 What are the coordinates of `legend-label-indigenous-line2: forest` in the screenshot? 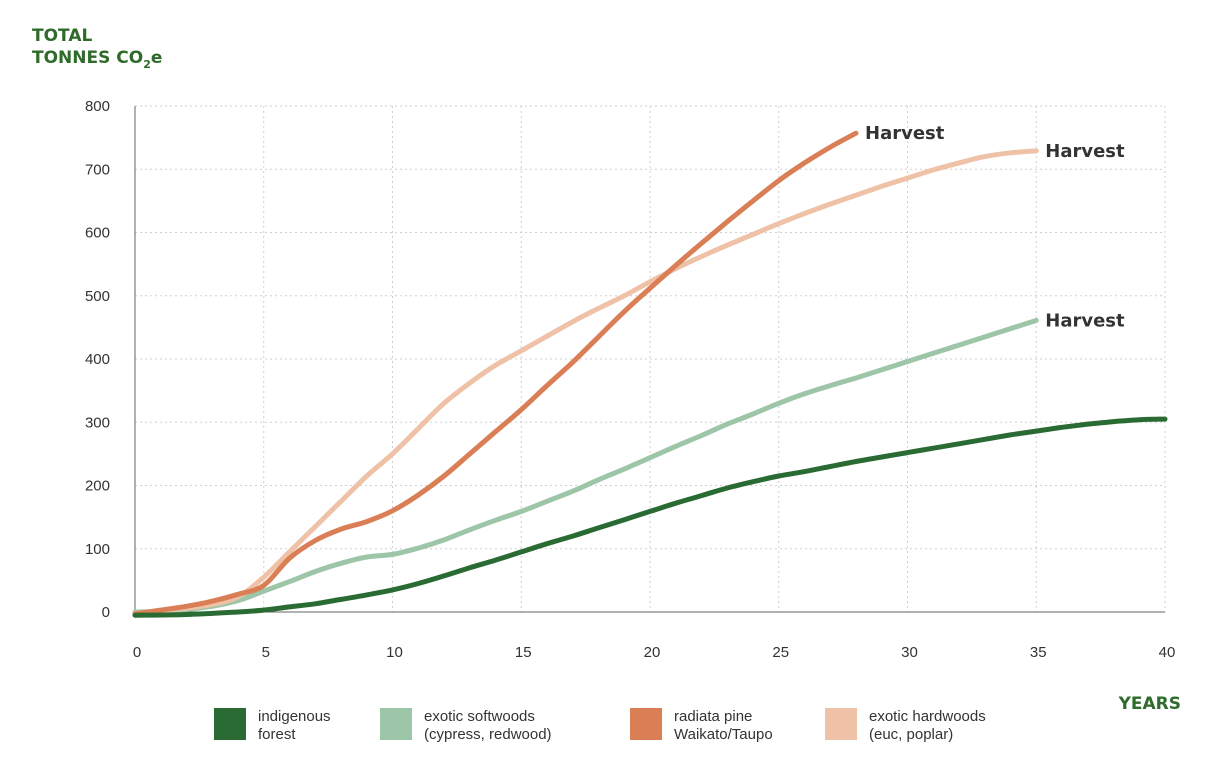 It's located at (277, 734).